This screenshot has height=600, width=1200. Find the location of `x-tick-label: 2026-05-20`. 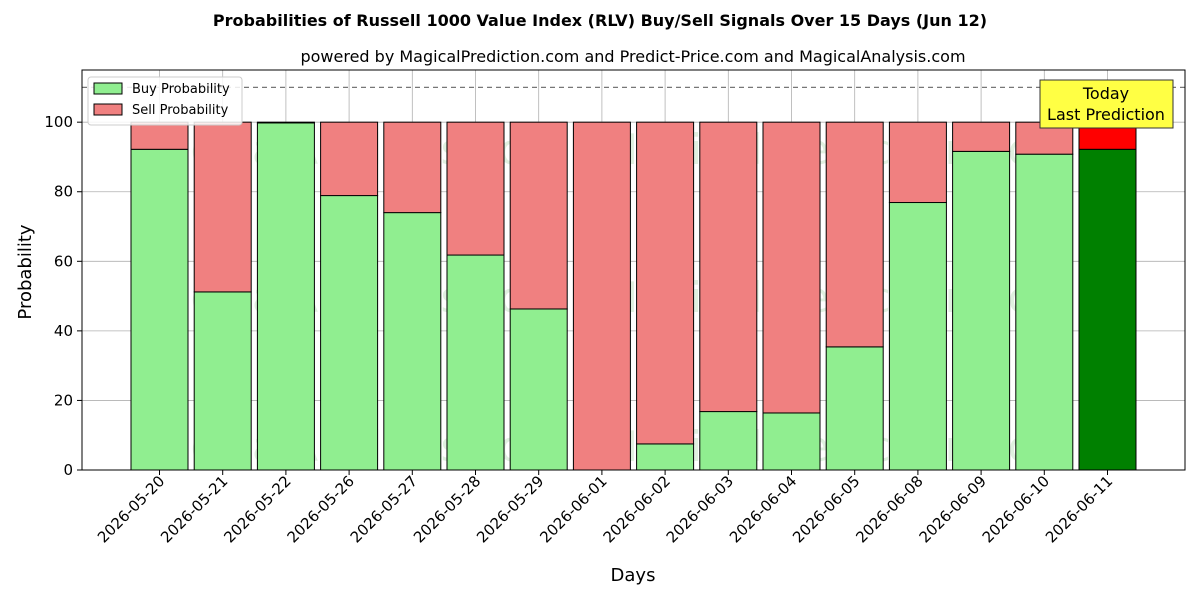

x-tick-label: 2026-05-20 is located at coordinates (131, 509).